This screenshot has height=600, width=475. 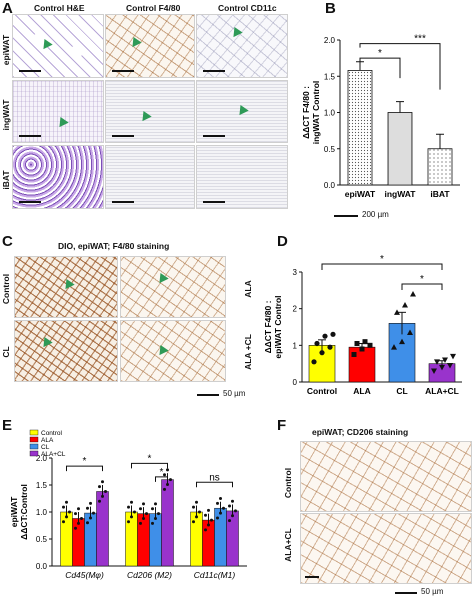 What do you see at coordinates (47, 440) in the screenshot?
I see `e-legend-label: ALA` at bounding box center [47, 440].